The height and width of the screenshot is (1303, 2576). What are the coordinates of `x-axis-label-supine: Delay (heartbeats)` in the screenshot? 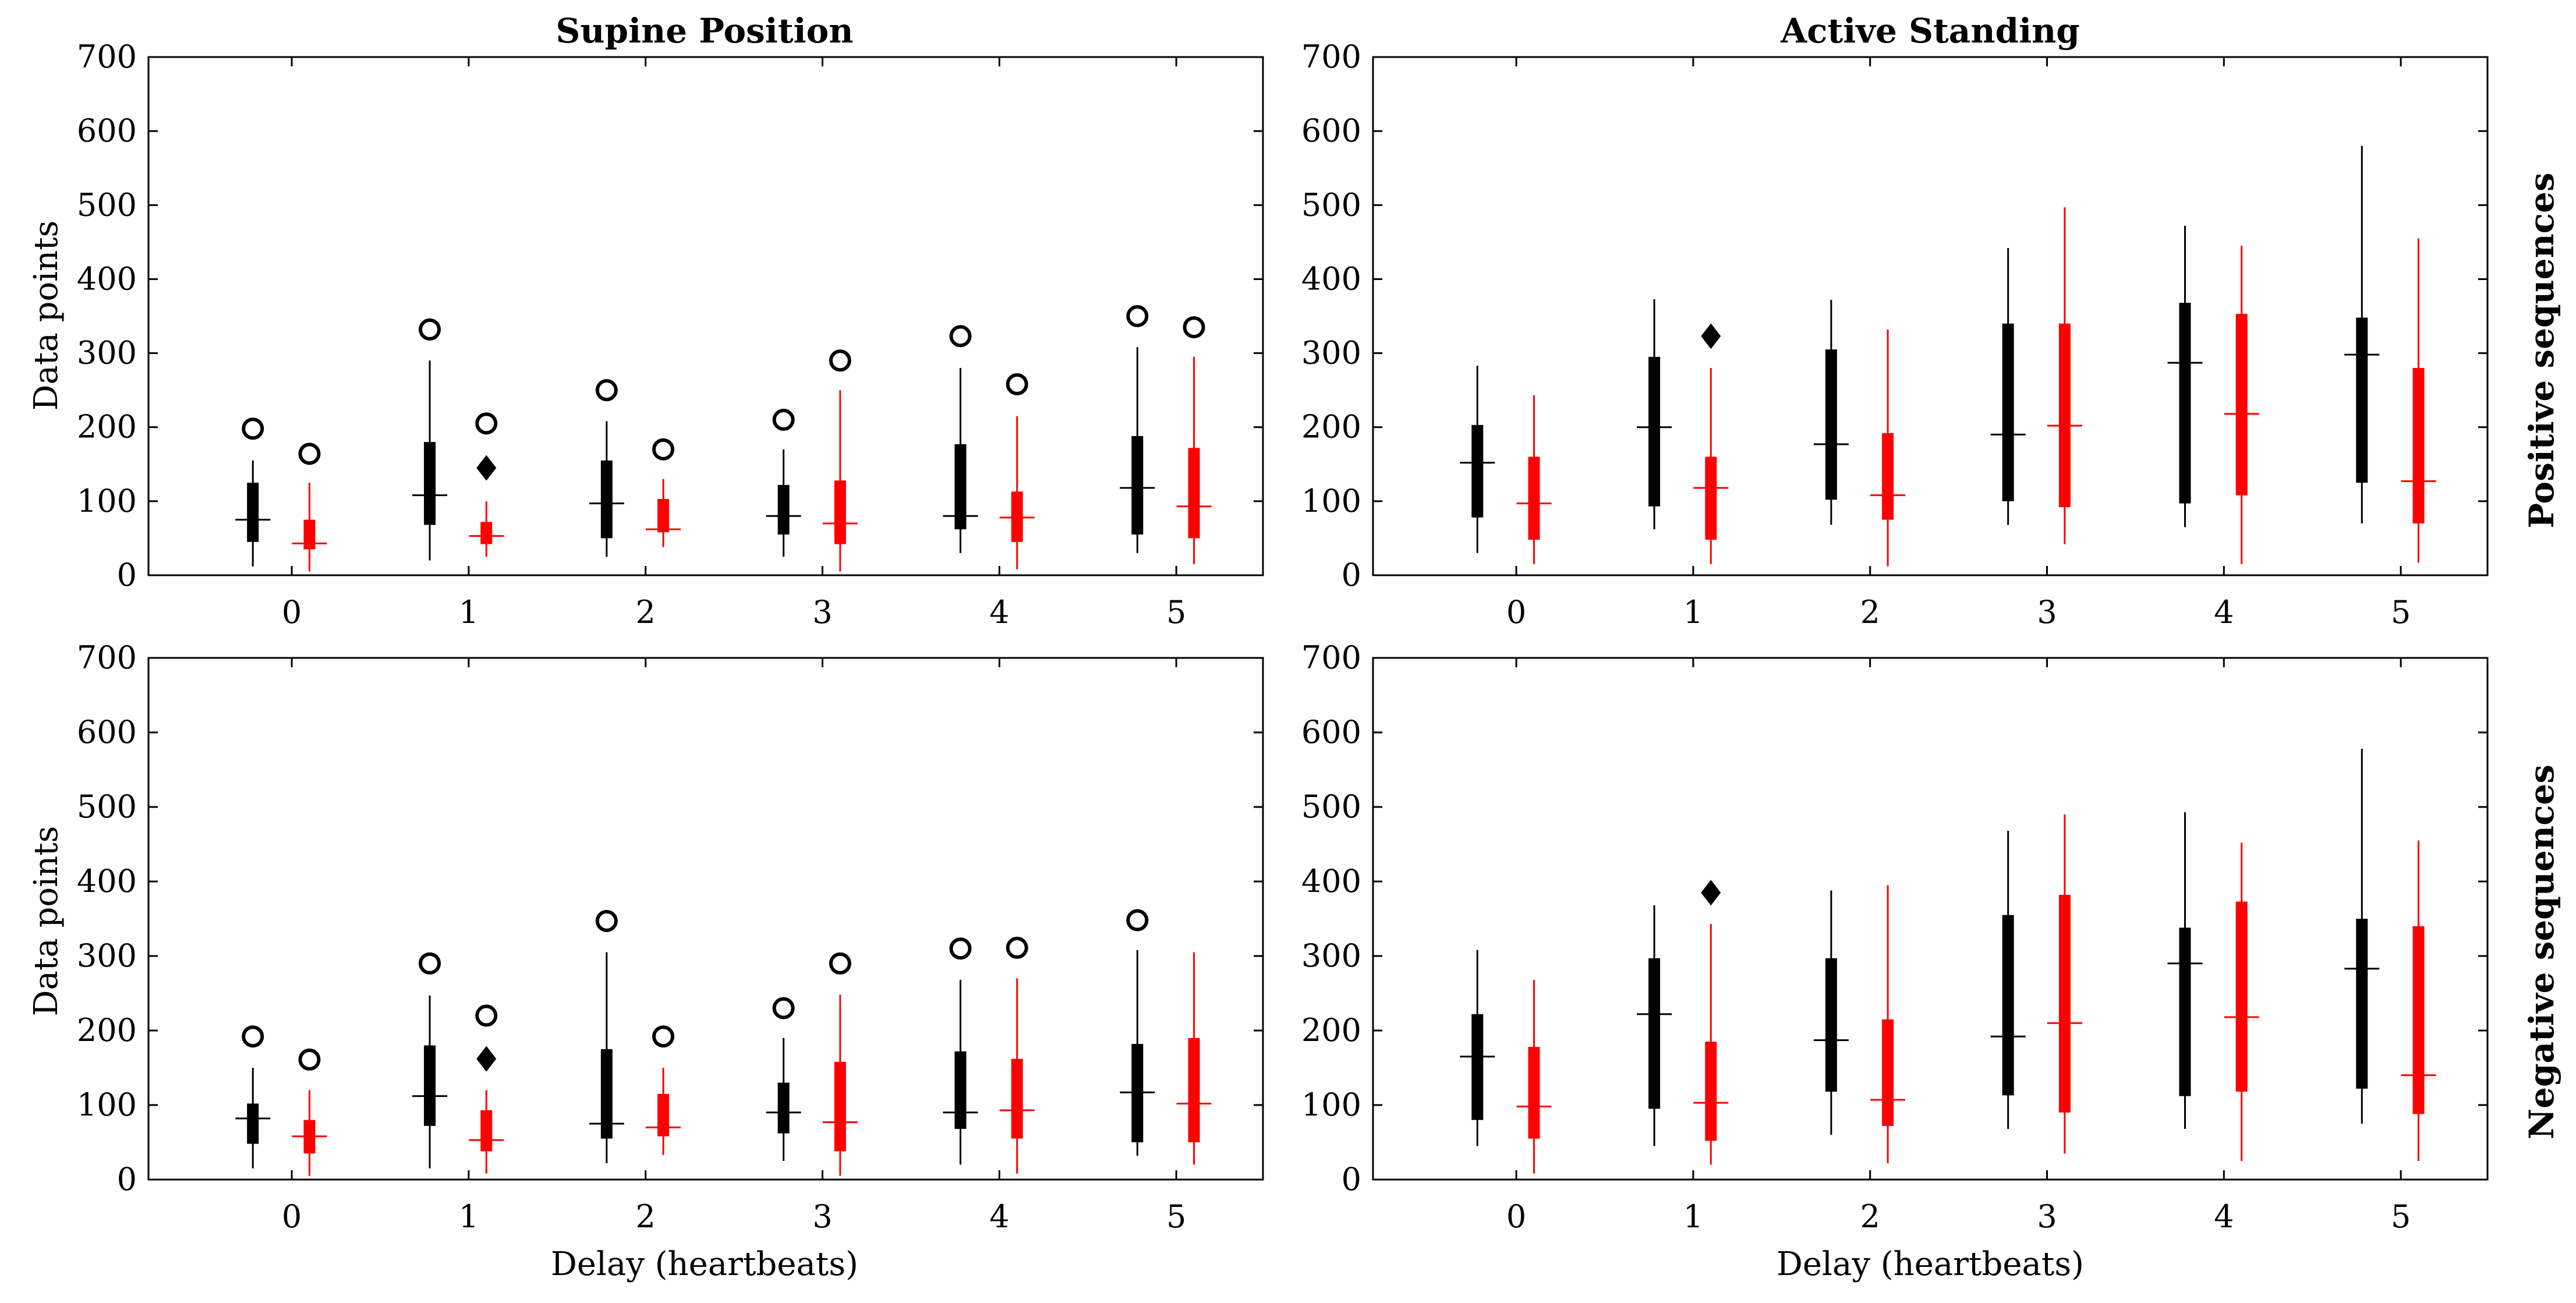 It's located at (704, 1264).